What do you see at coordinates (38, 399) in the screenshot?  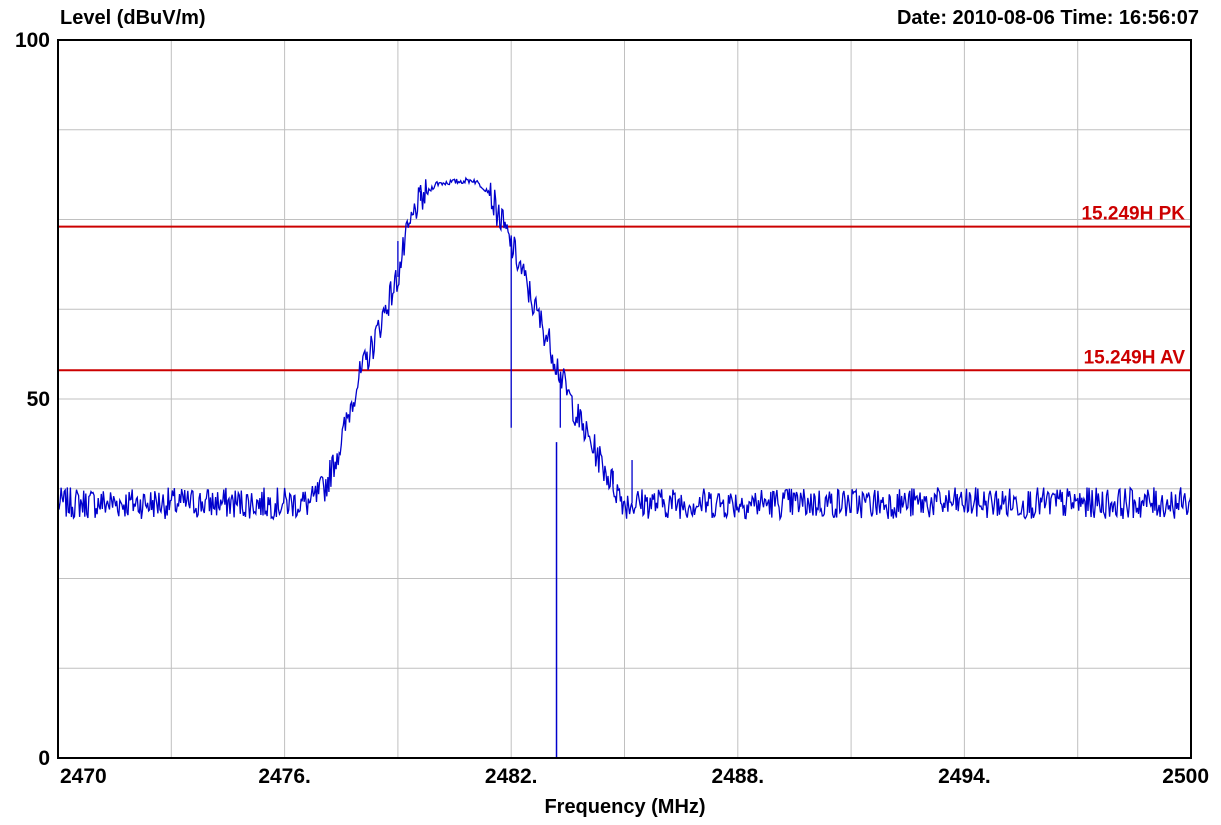 I see `y-tick-label: 50` at bounding box center [38, 399].